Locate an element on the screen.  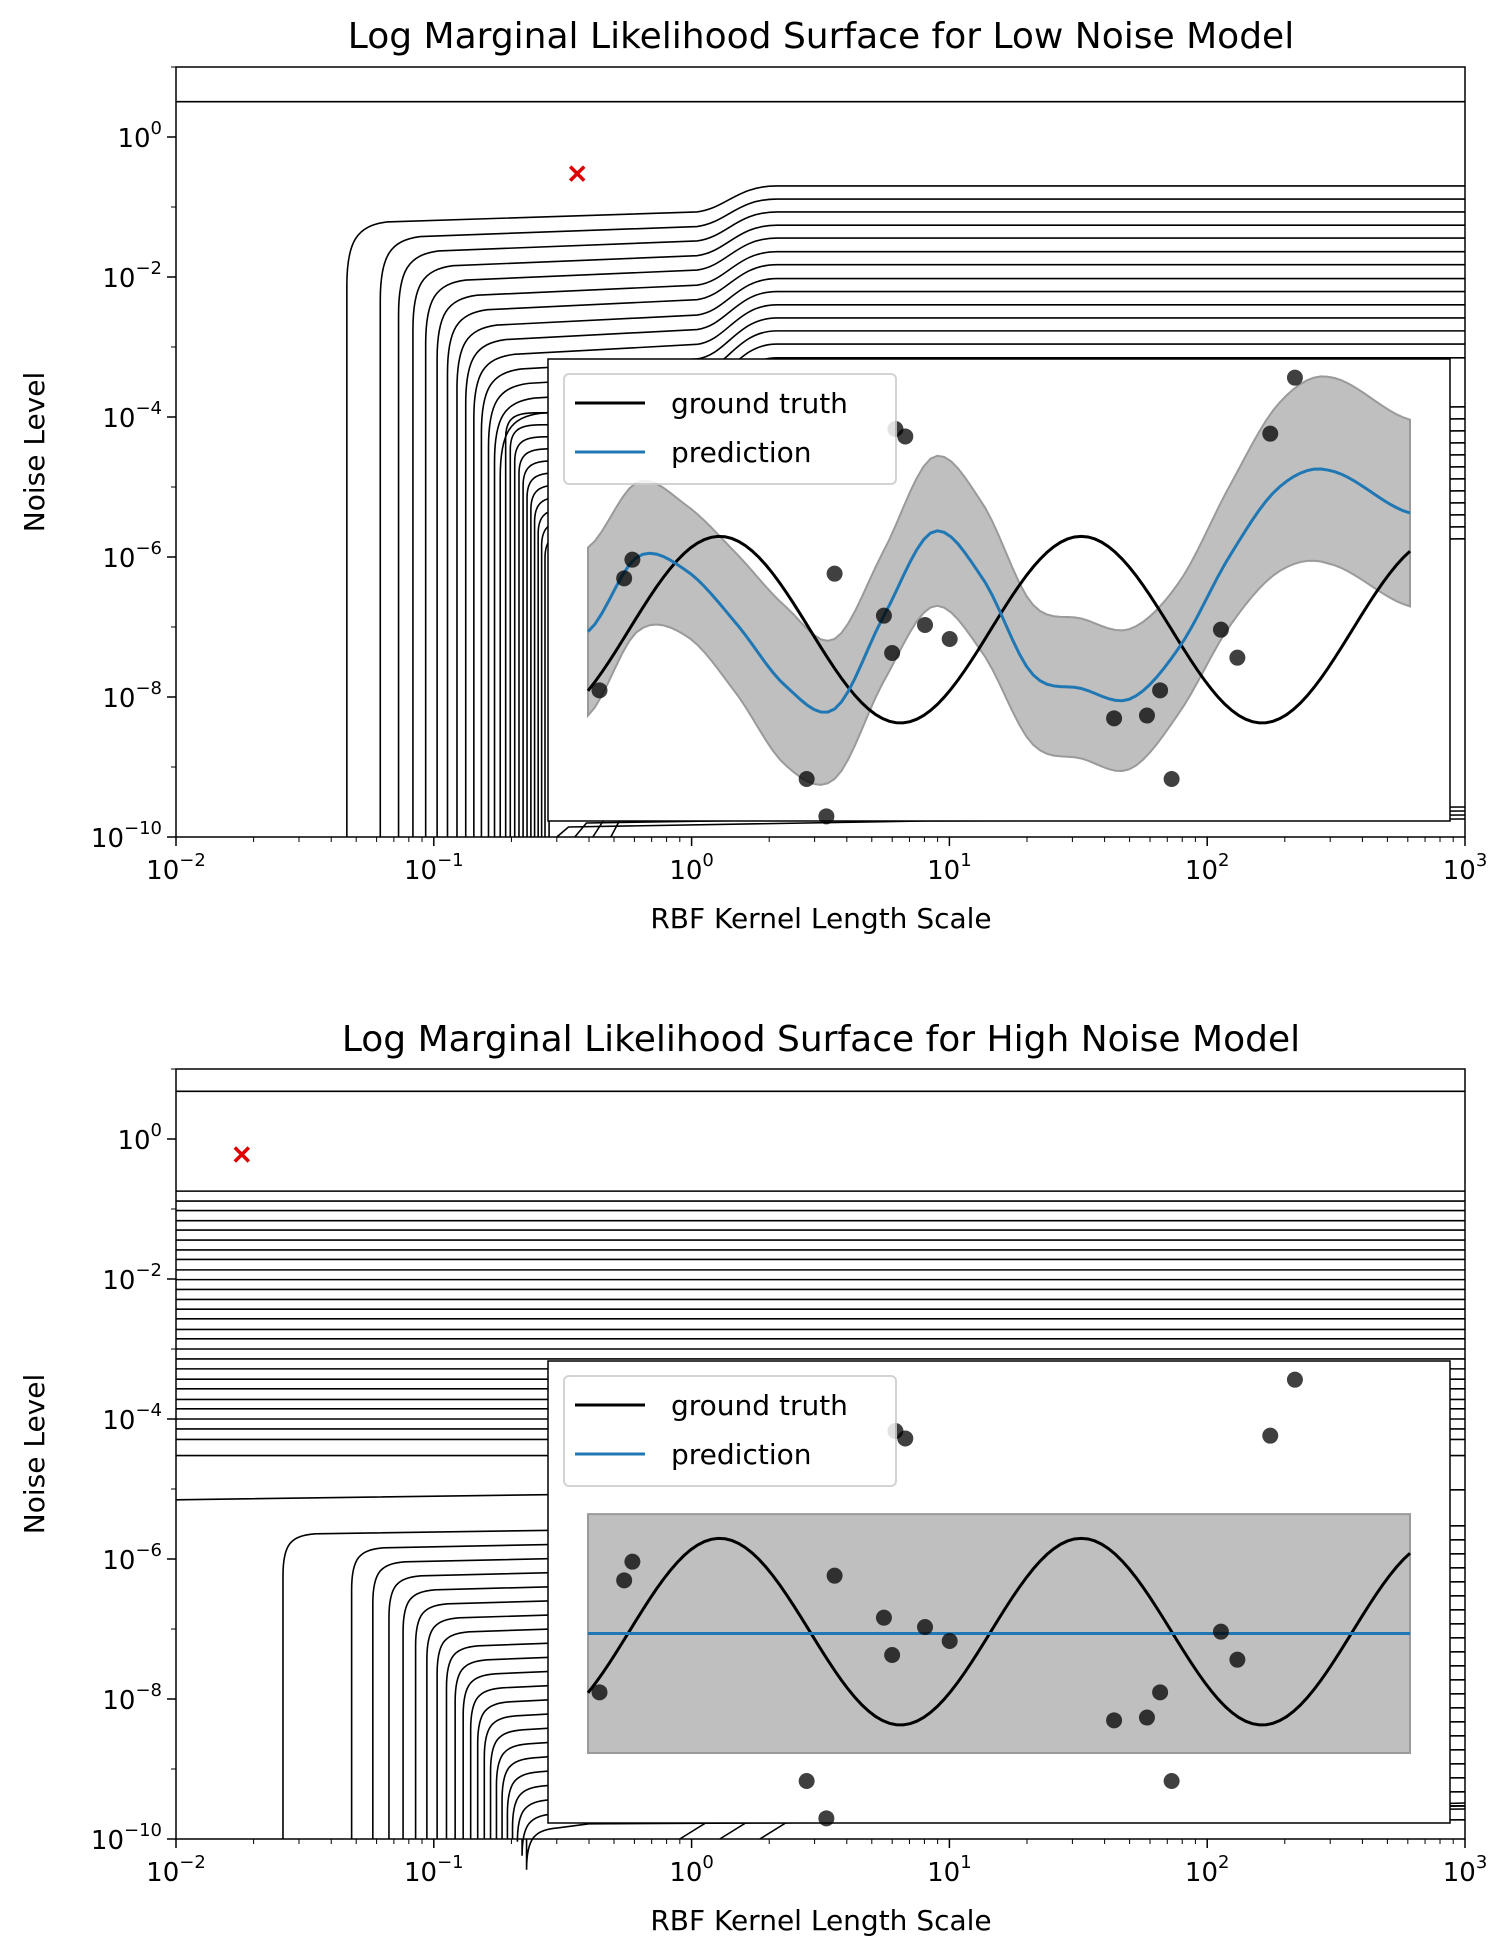
y-tick-label: 10⁰ is located at coordinates (139, 136).